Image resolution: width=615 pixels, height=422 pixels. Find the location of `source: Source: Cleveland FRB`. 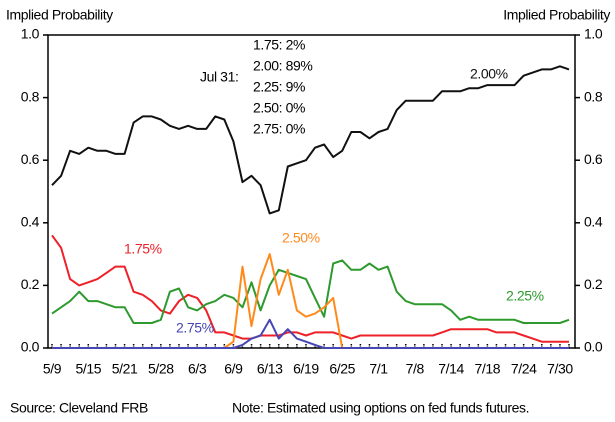

source: Source: Cleveland FRB is located at coordinates (79, 408).